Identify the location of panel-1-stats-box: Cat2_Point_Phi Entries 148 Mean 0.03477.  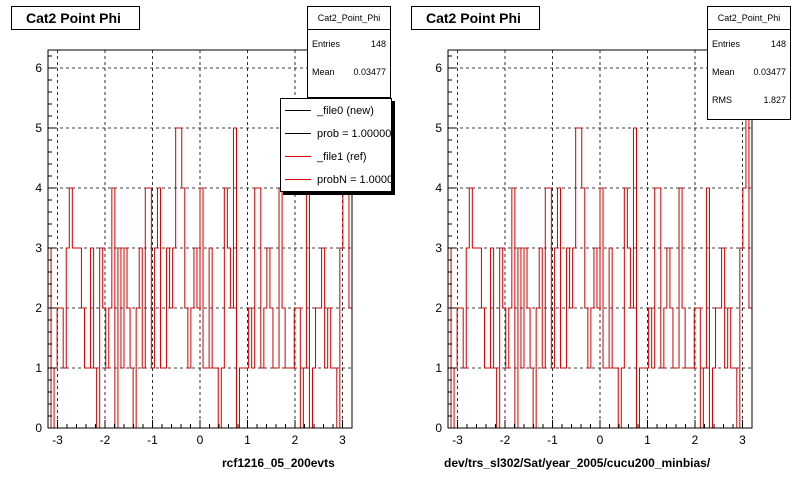
(349, 52).